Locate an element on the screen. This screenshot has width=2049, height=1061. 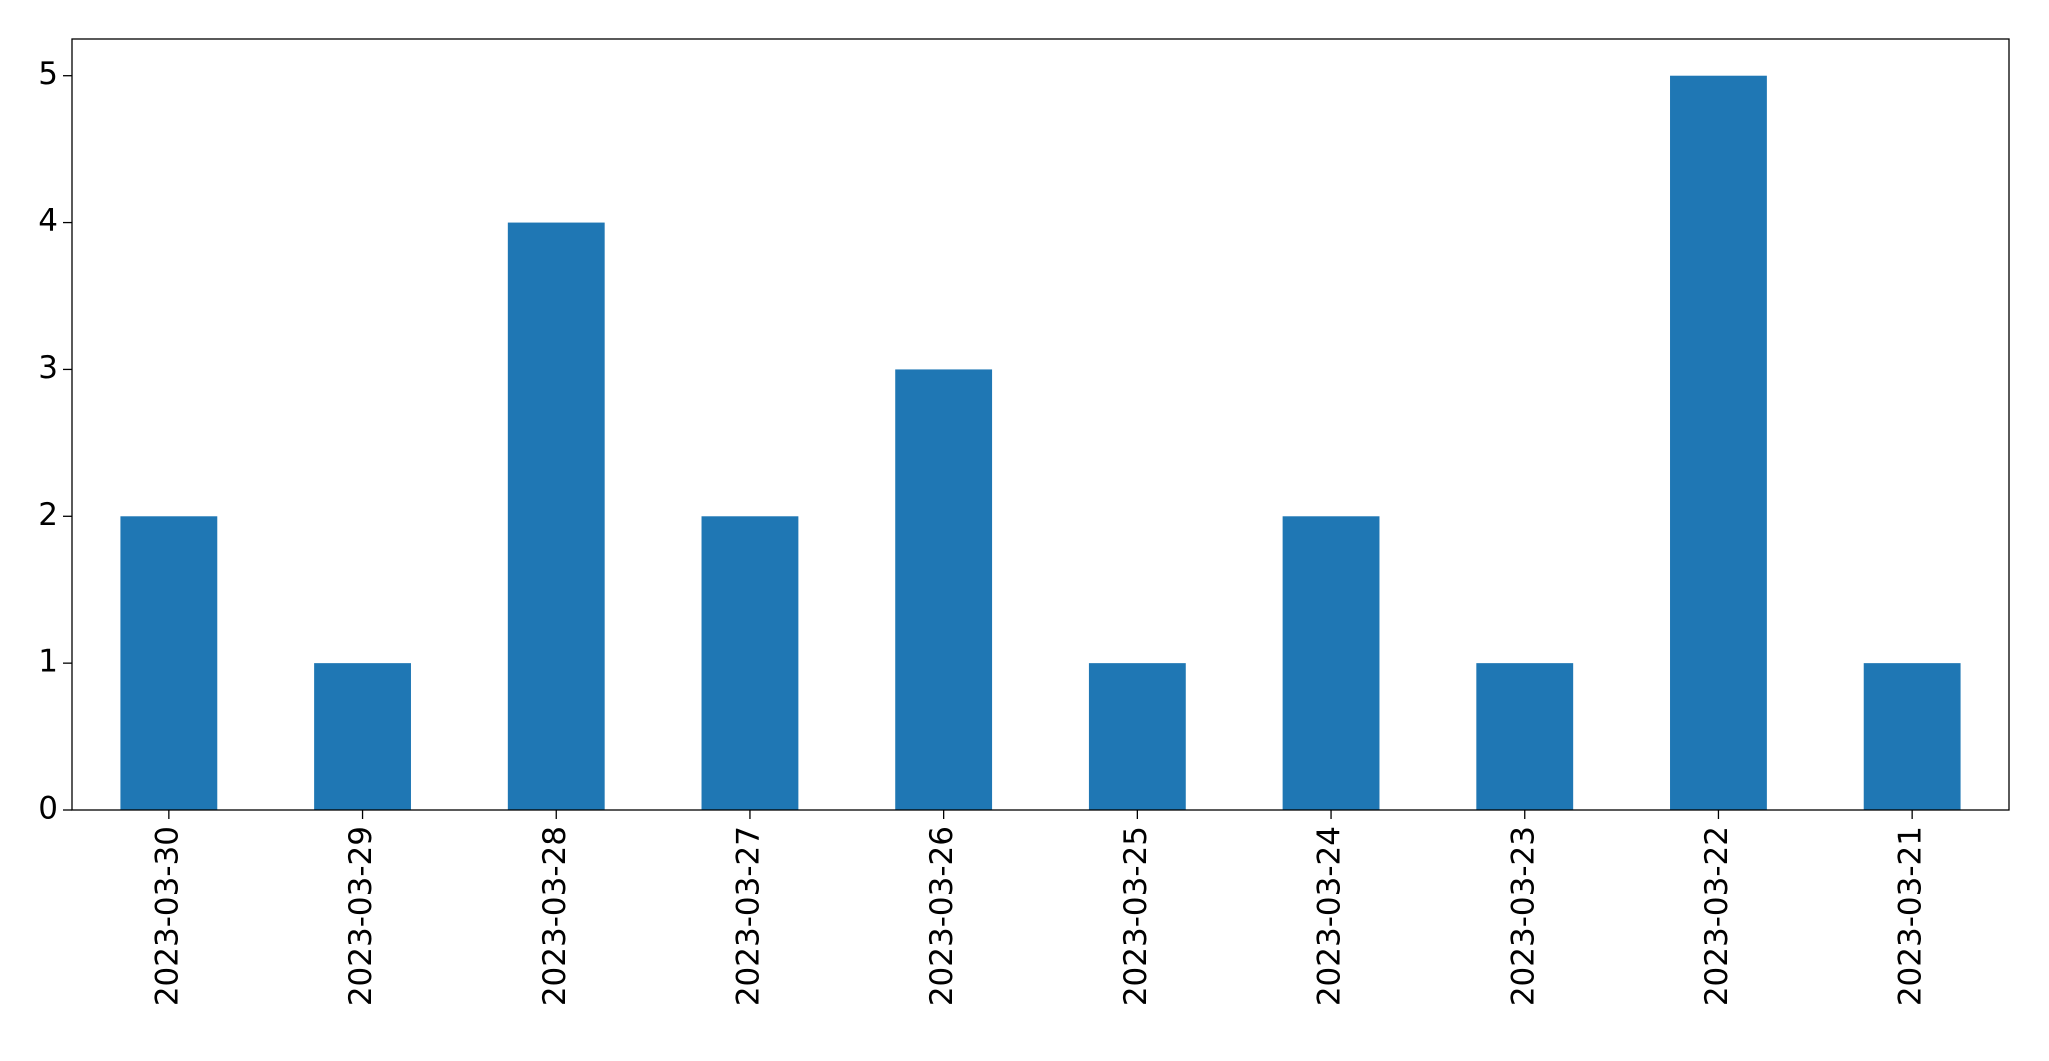
x-tick-label: 2023-03-30 is located at coordinates (167, 916).